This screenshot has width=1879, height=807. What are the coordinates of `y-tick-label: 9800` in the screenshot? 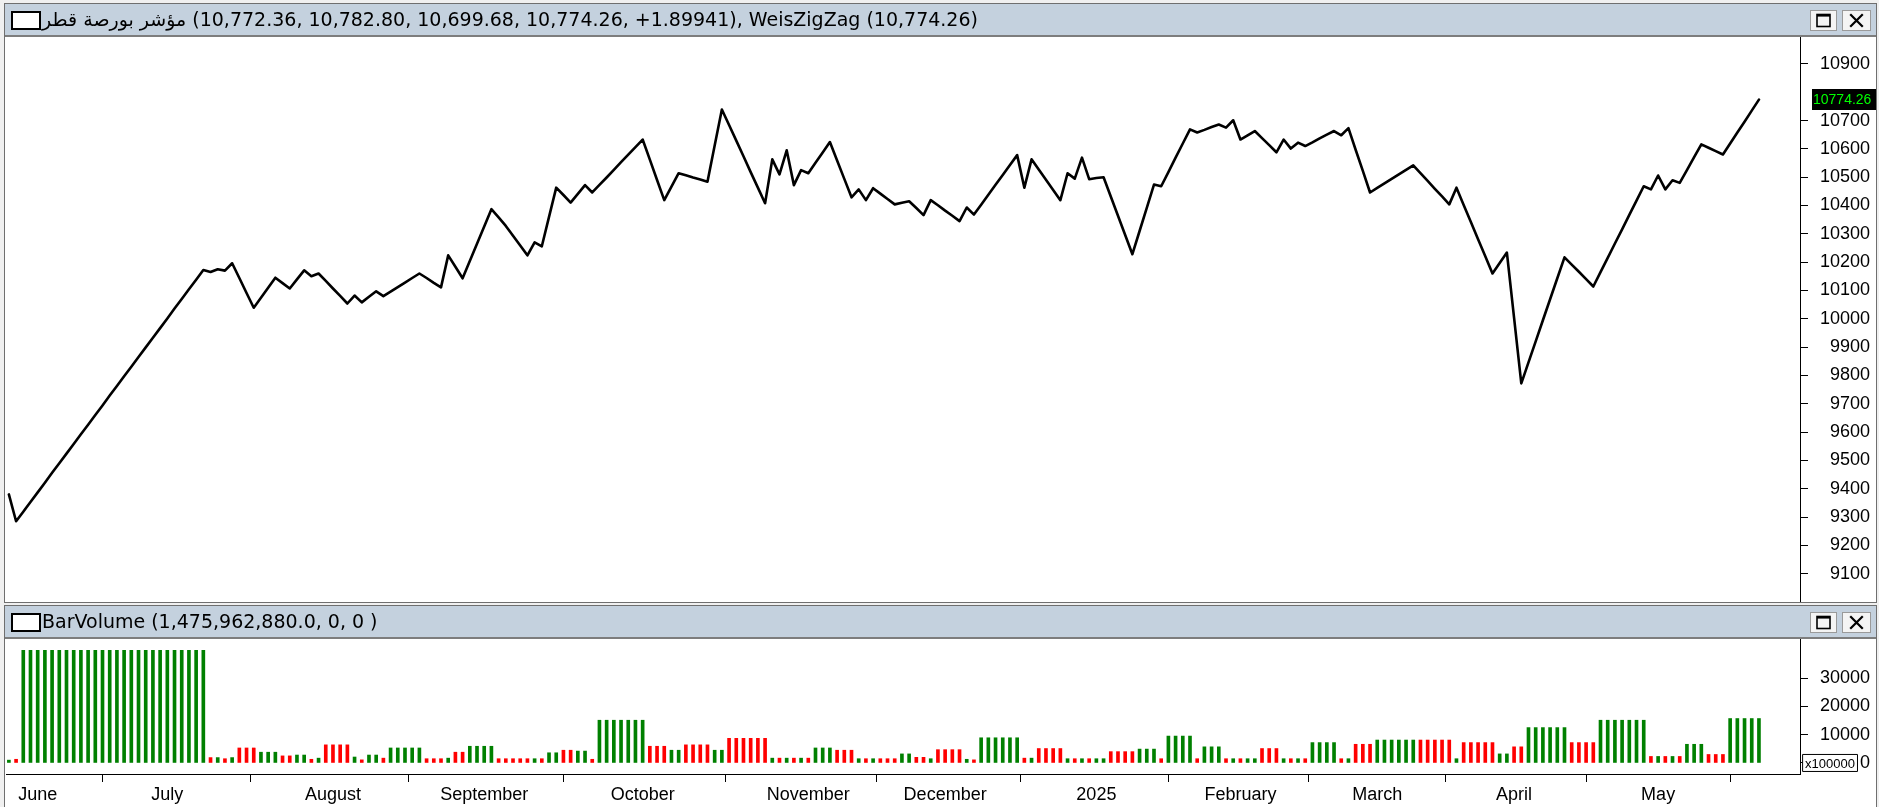 It's located at (1849, 374).